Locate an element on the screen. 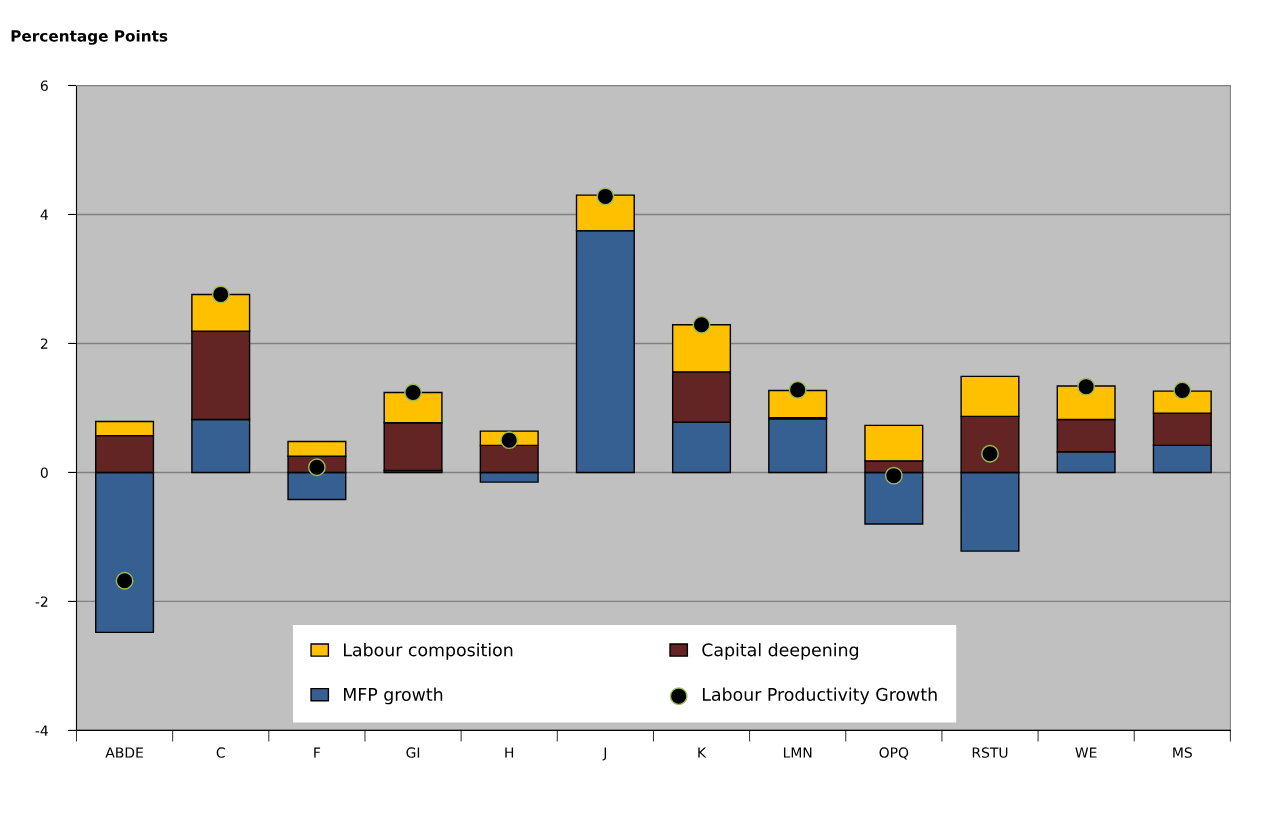  x-tick-label: RSTU is located at coordinates (990, 752).